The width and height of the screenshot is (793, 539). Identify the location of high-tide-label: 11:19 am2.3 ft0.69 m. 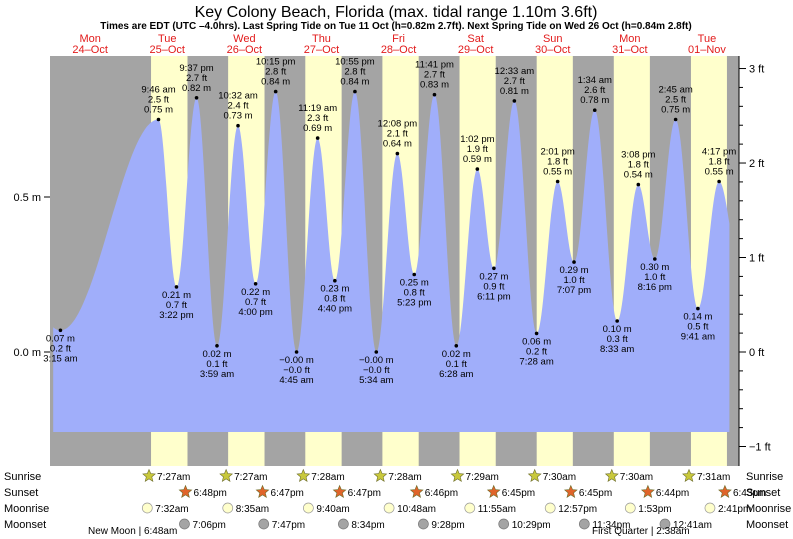
(317, 121).